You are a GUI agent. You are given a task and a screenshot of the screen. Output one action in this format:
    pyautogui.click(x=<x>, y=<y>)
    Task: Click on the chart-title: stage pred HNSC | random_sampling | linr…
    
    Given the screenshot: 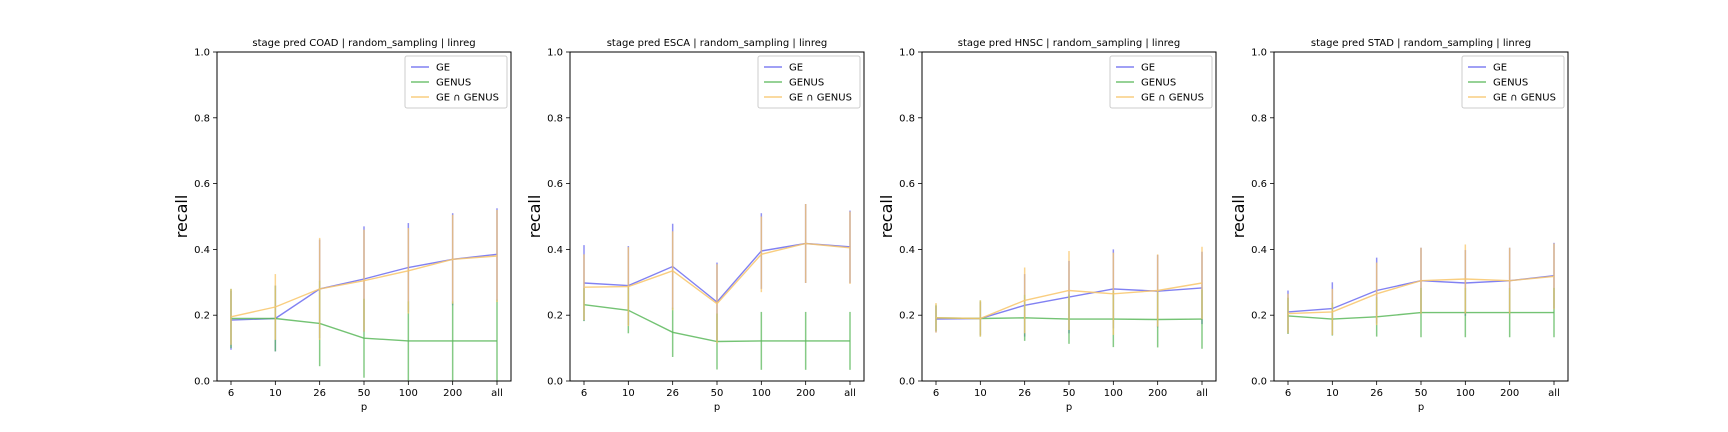 What is the action you would take?
    pyautogui.click(x=1069, y=43)
    